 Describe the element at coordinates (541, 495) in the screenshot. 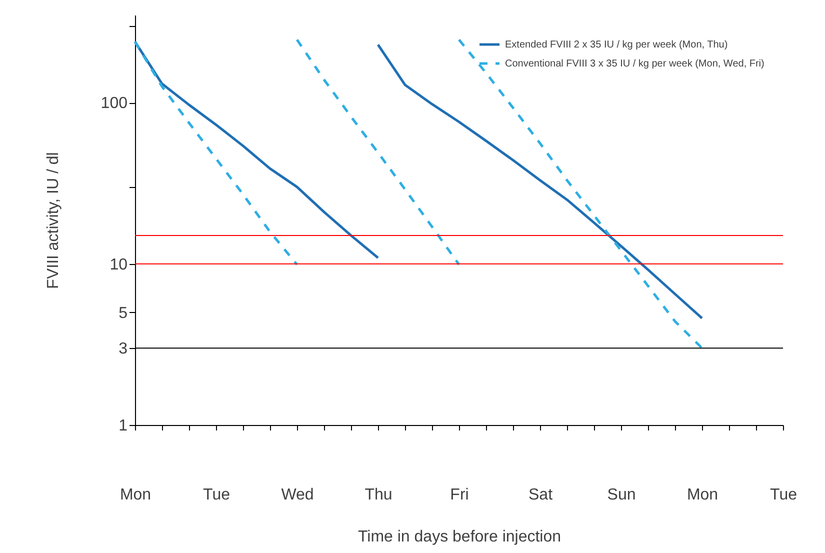

I see `x-tick-label: Sat` at that location.